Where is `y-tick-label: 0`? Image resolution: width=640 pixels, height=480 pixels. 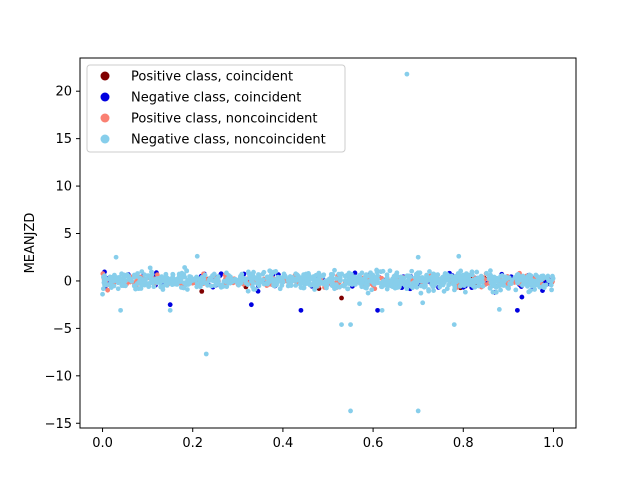
y-tick-label: 0 is located at coordinates (68, 281).